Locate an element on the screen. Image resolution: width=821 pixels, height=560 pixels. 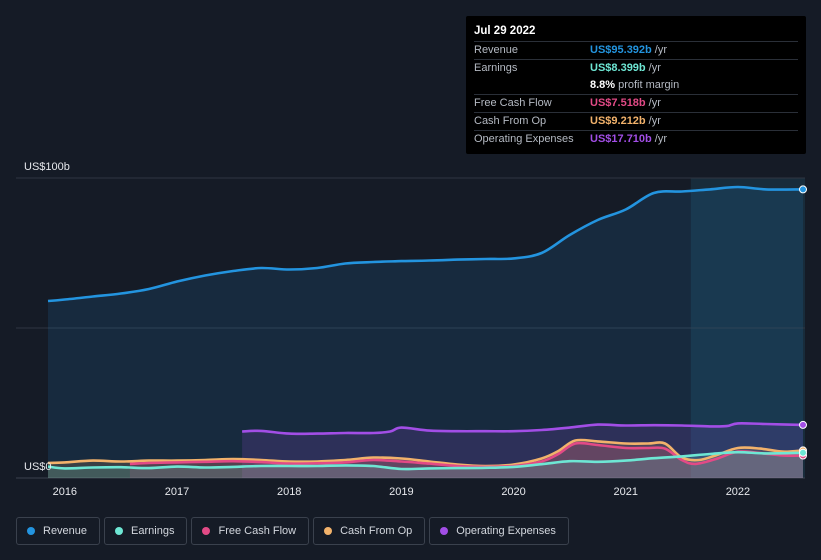
series-line-operating-expenses is located at coordinates (523, 428).